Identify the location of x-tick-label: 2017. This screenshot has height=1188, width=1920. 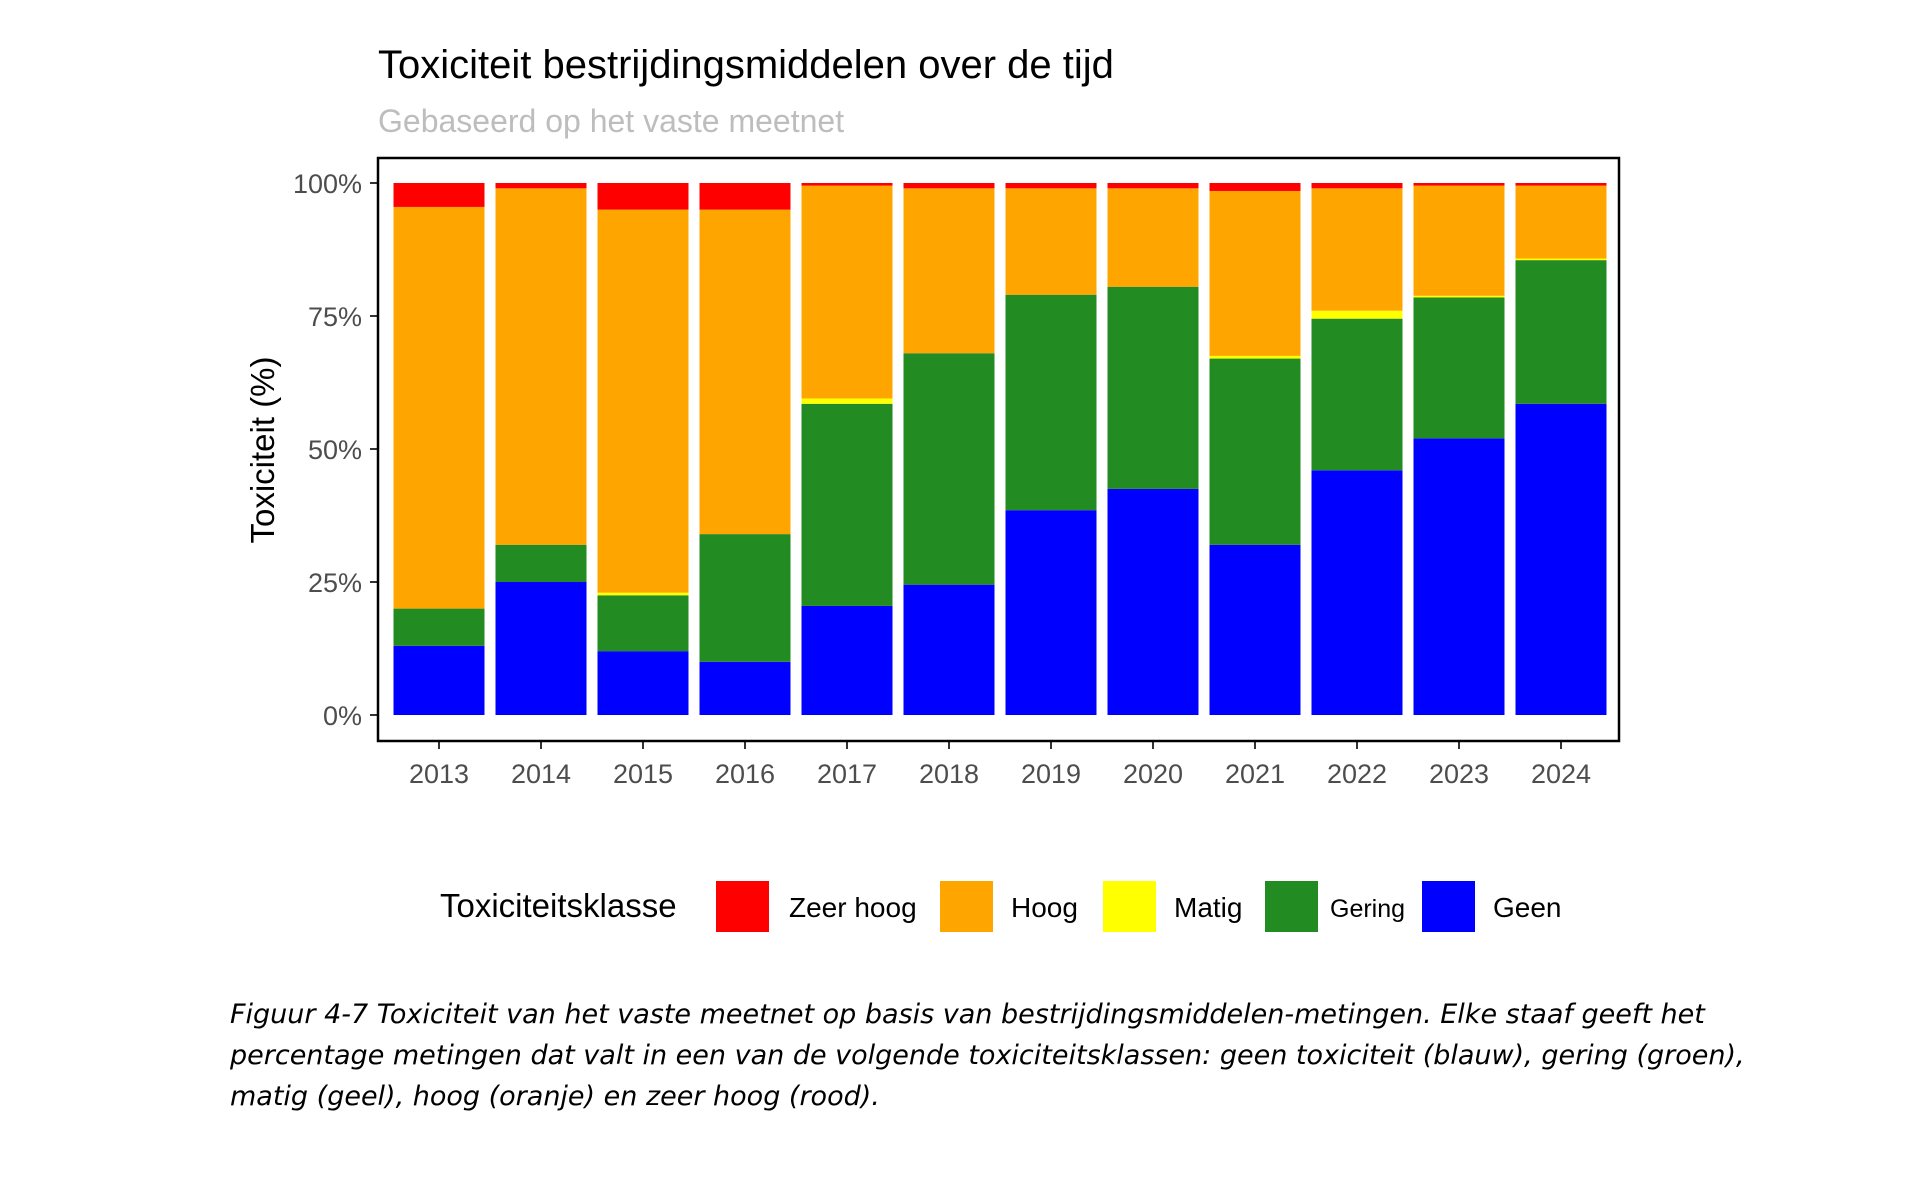
(847, 774).